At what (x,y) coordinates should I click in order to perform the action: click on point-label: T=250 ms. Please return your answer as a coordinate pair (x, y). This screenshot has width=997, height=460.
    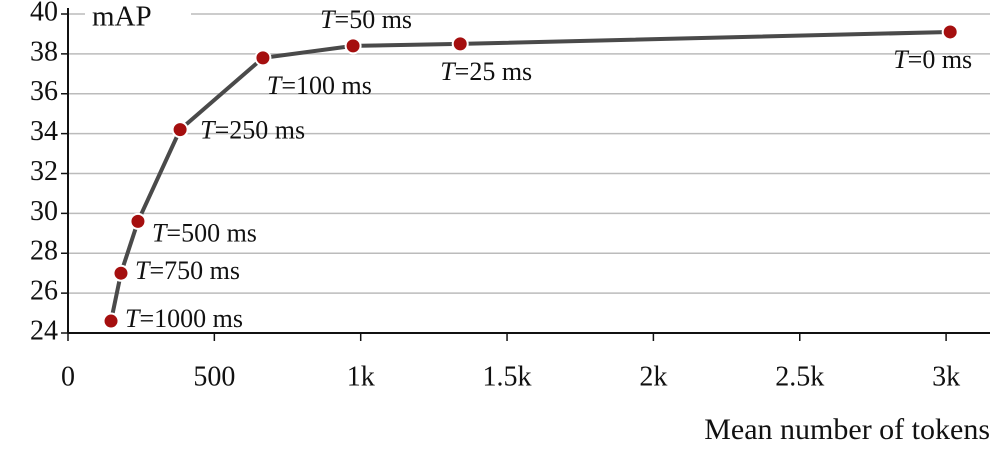
    Looking at the image, I should click on (252, 130).